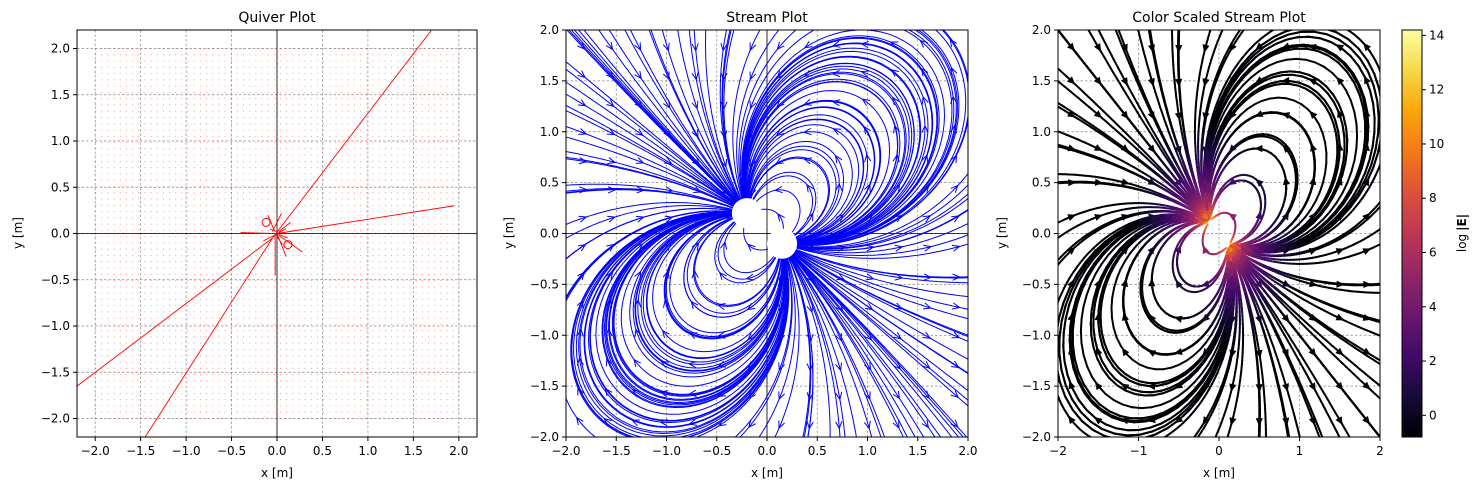  Describe the element at coordinates (186, 451) in the screenshot. I see `x-tick-label: −1.0` at that location.